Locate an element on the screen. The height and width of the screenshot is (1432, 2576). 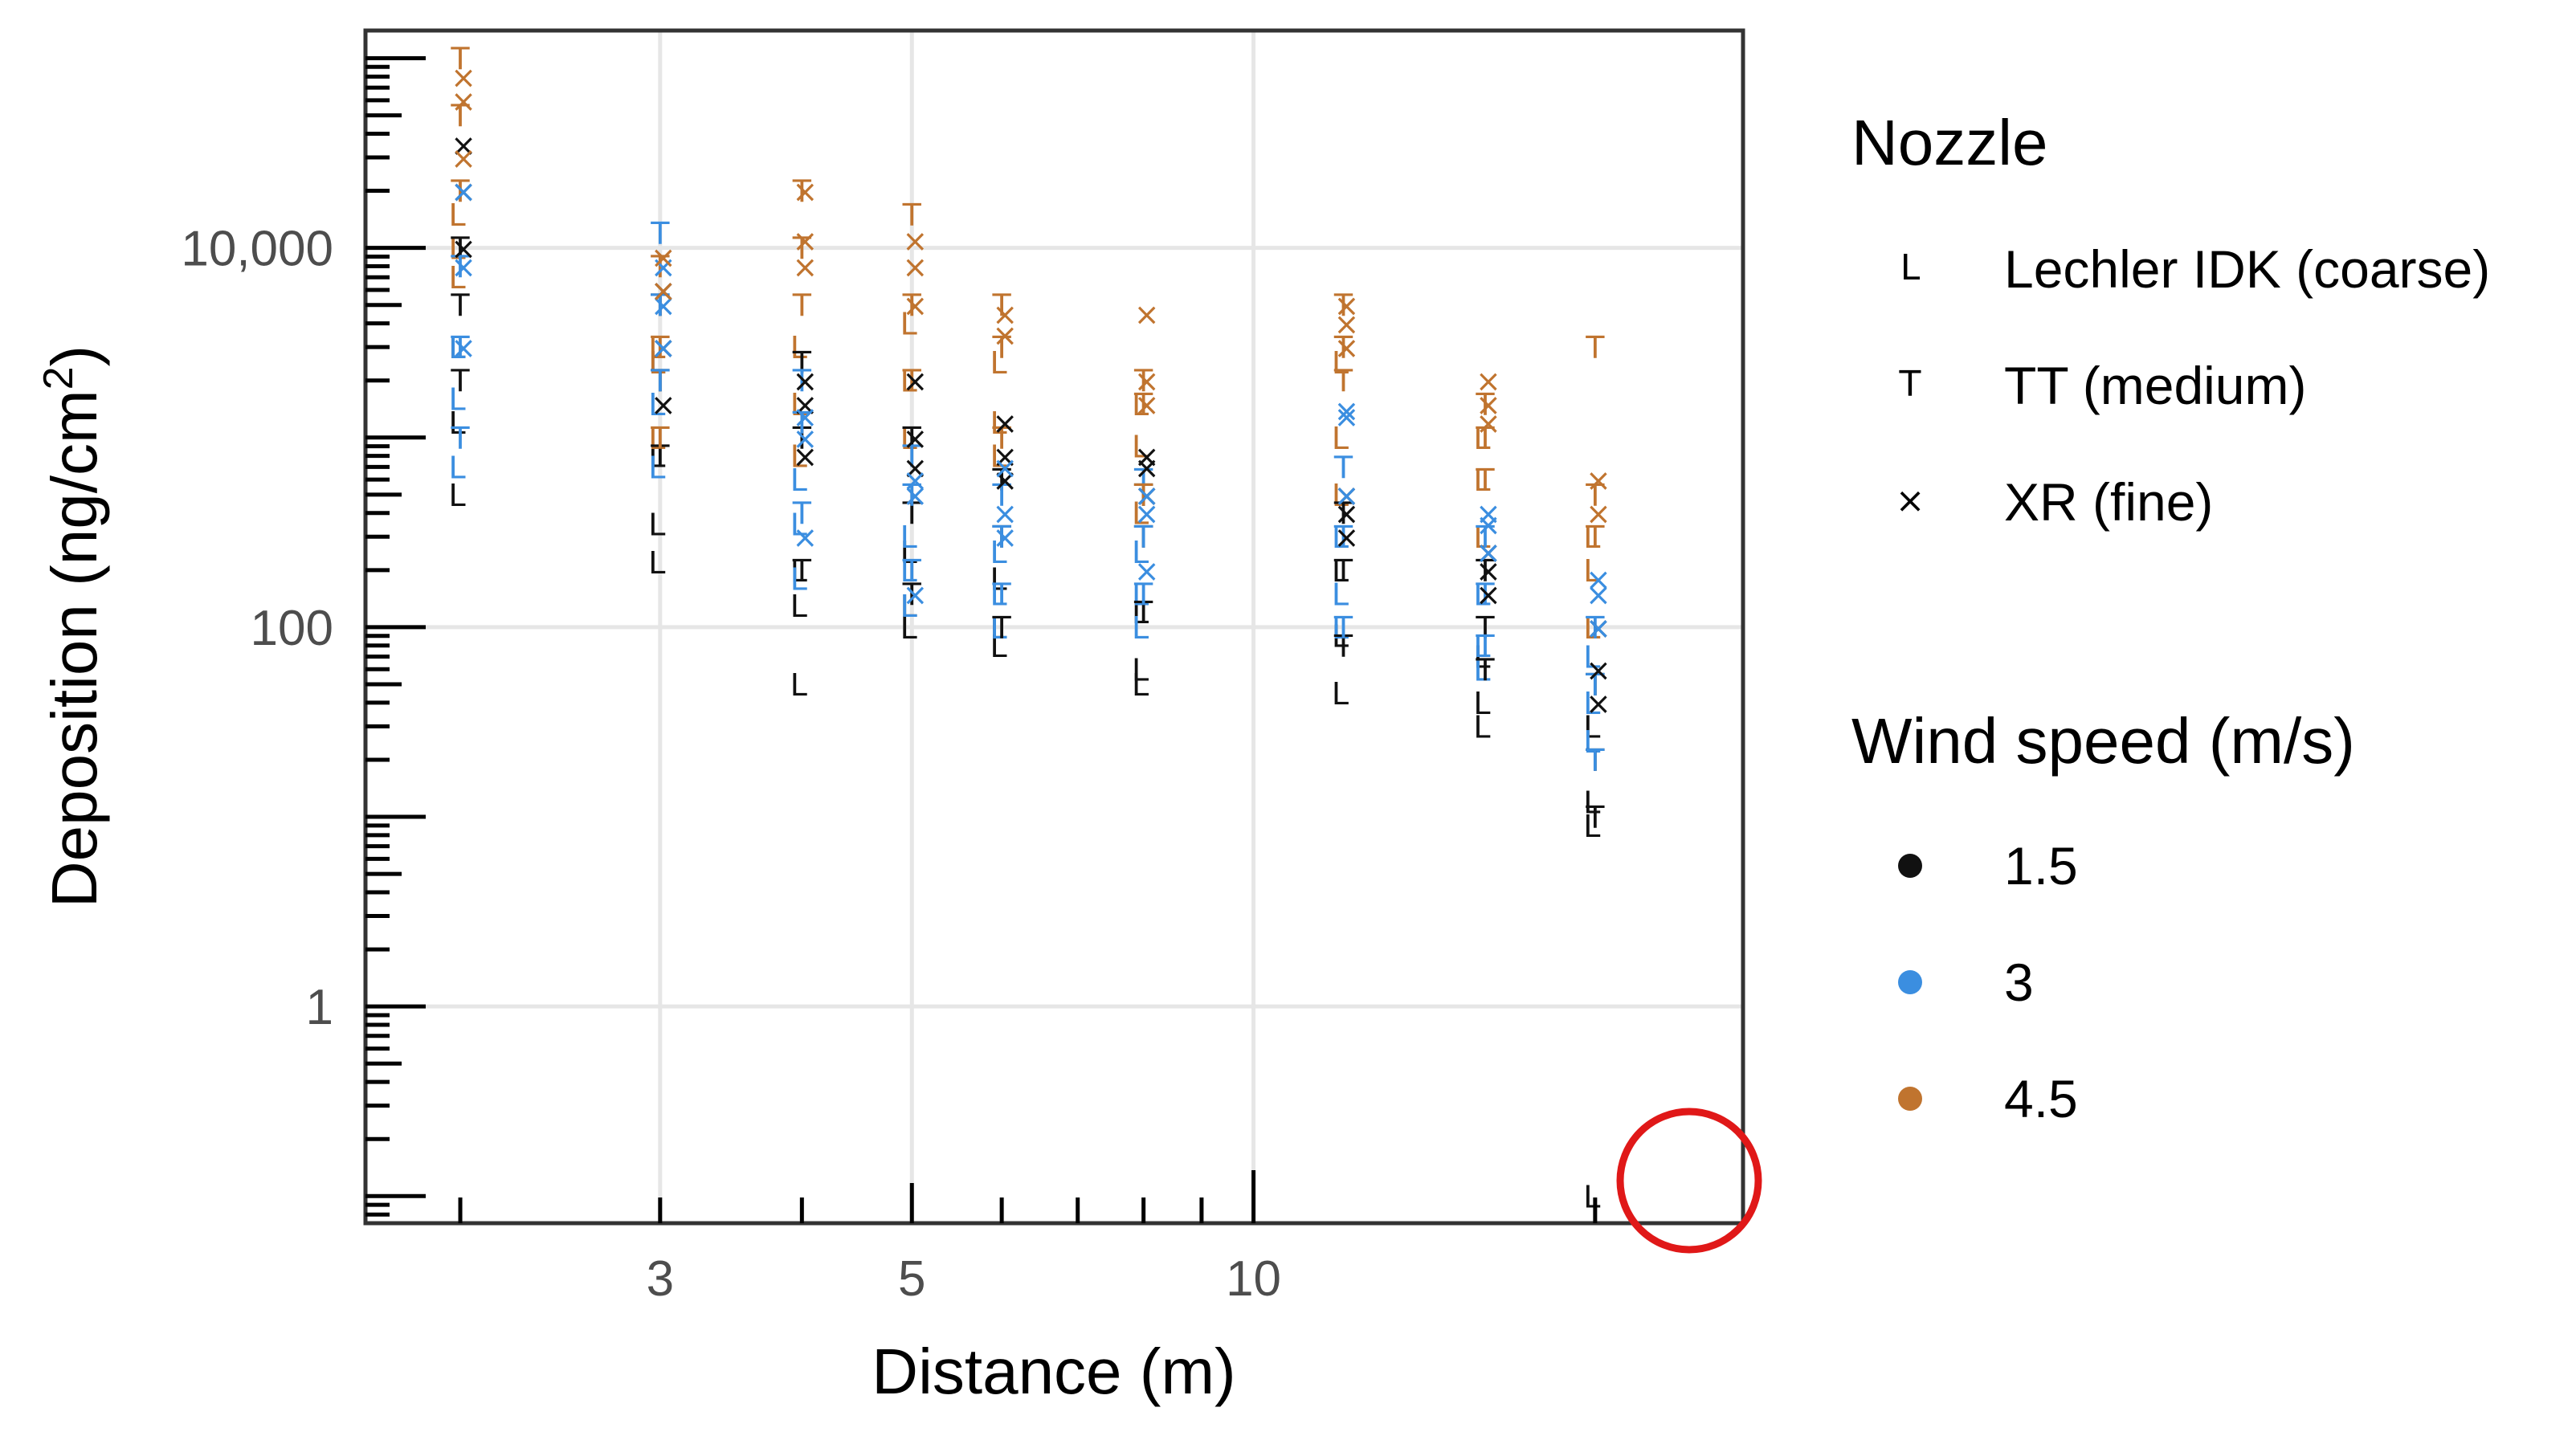
y-tick-label: 10,000 is located at coordinates (257, 249).